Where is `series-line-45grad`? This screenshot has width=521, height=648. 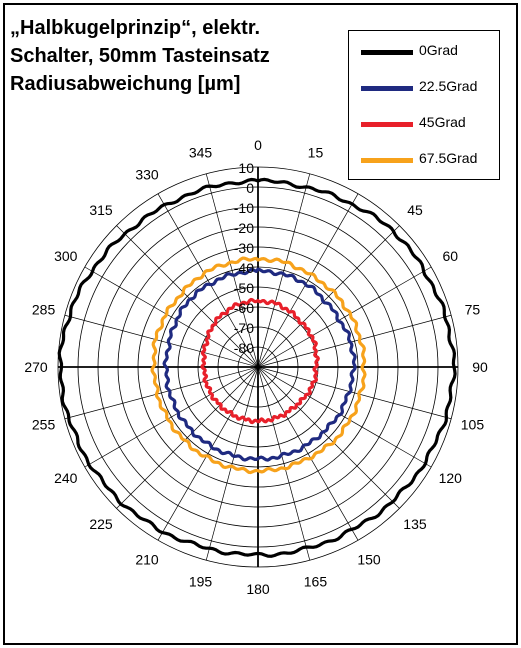 series-line-45grad is located at coordinates (260, 361).